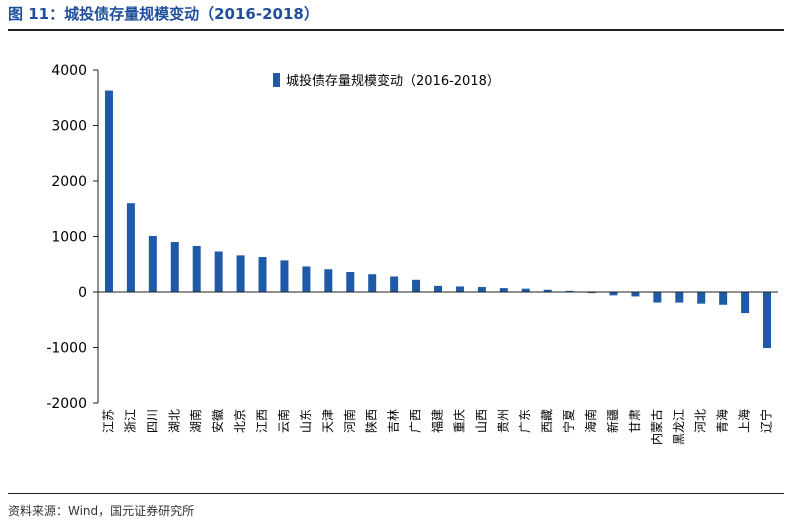  I want to click on x-tick-label: 山东, so click(306, 421).